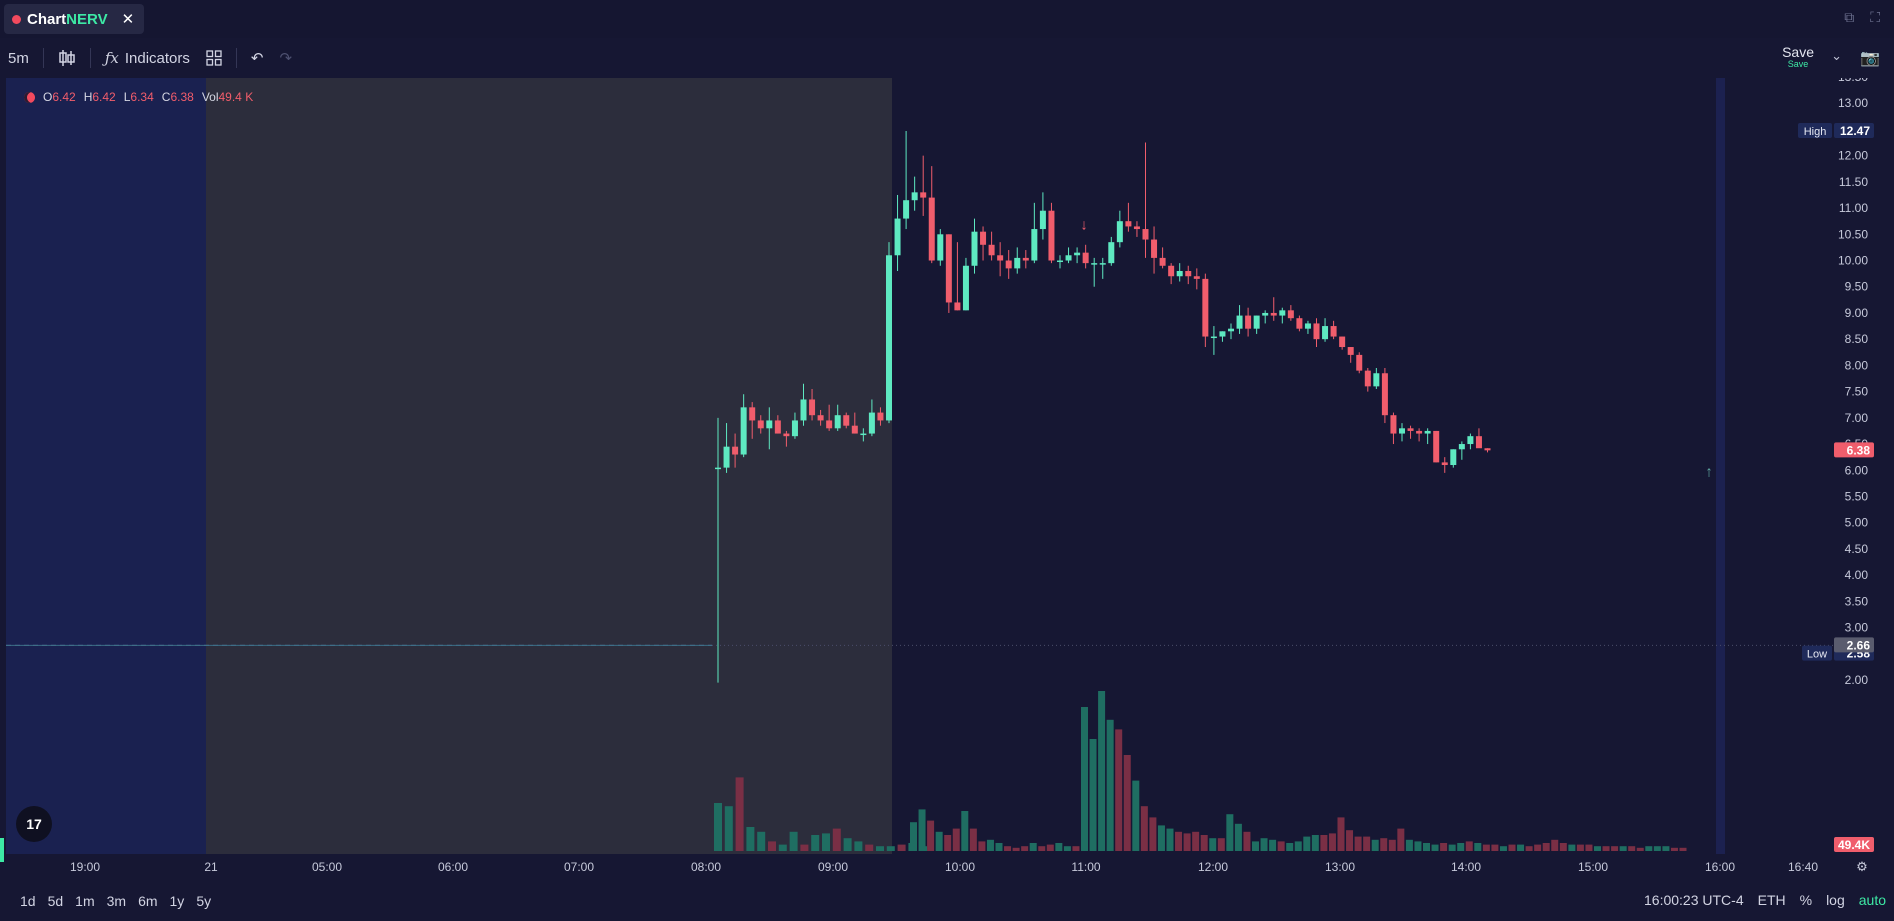 The image size is (1894, 921). What do you see at coordinates (148, 900) in the screenshot?
I see `range-6m: 6m` at bounding box center [148, 900].